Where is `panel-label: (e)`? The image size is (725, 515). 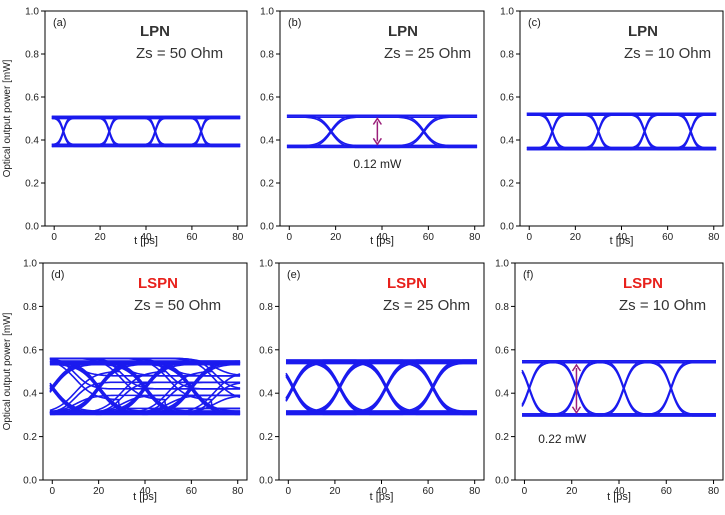
panel-label: (e) is located at coordinates (293, 275).